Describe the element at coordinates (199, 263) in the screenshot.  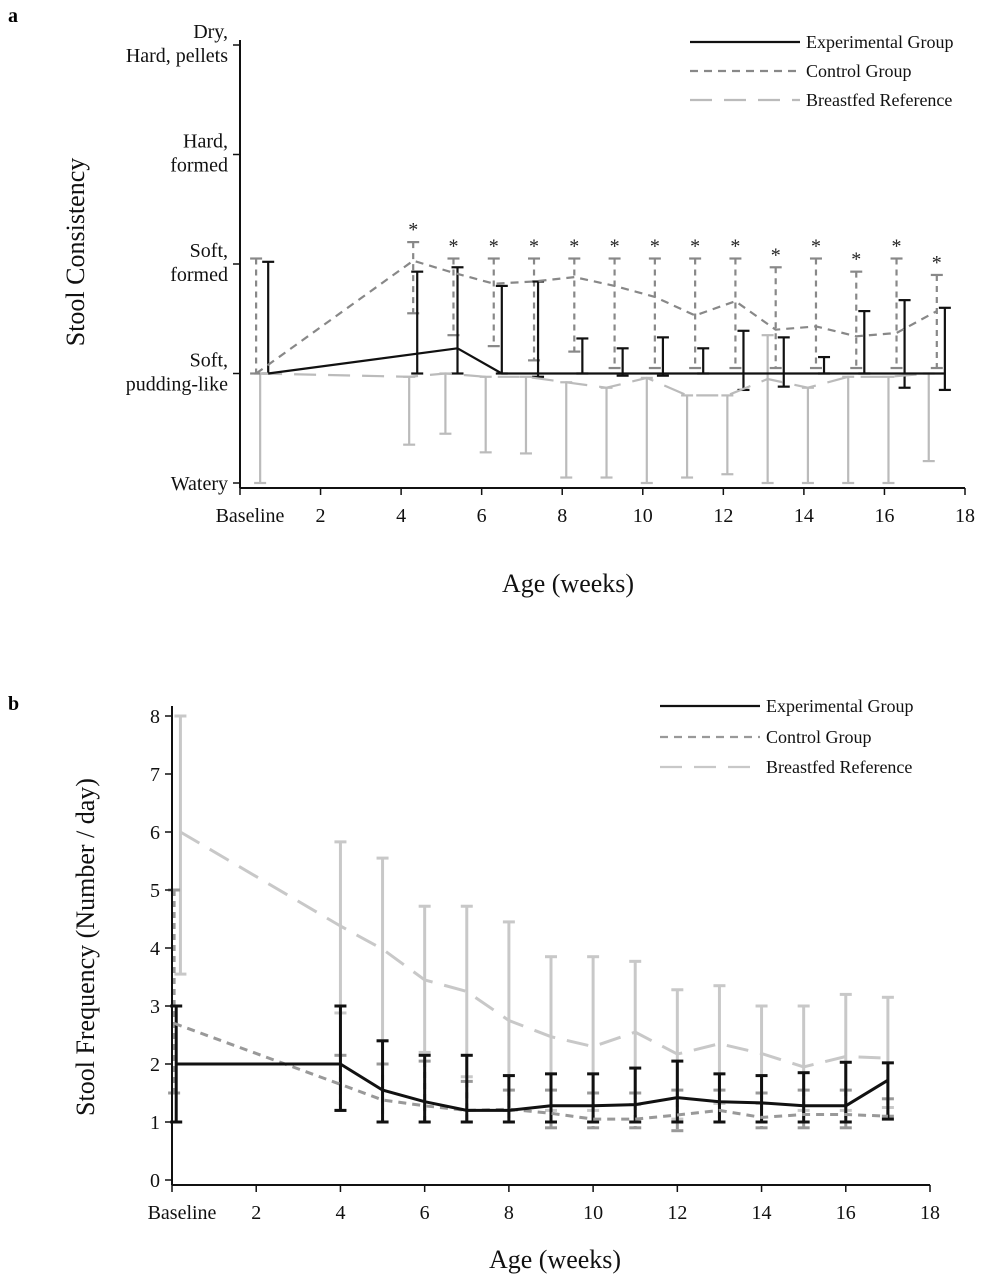
I see `y-tick-label: Soft, formed` at that location.